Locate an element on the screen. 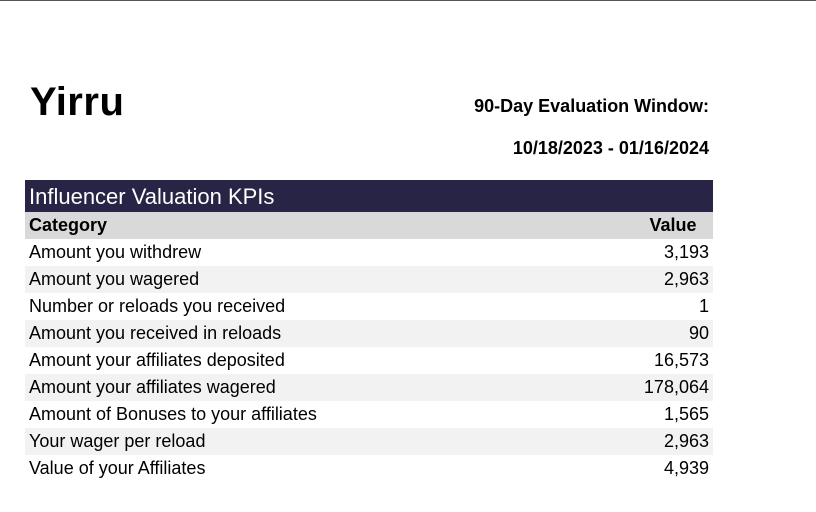 This screenshot has height=512, width=816. top-border-line is located at coordinates (408, 0).